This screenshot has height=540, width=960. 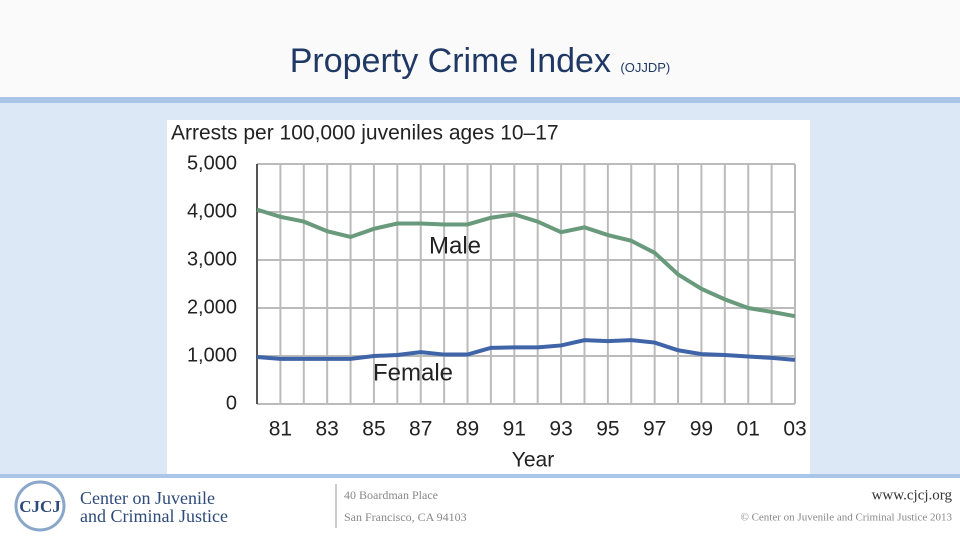 I want to click on y-tick-label: 5,000, so click(x=212, y=163).